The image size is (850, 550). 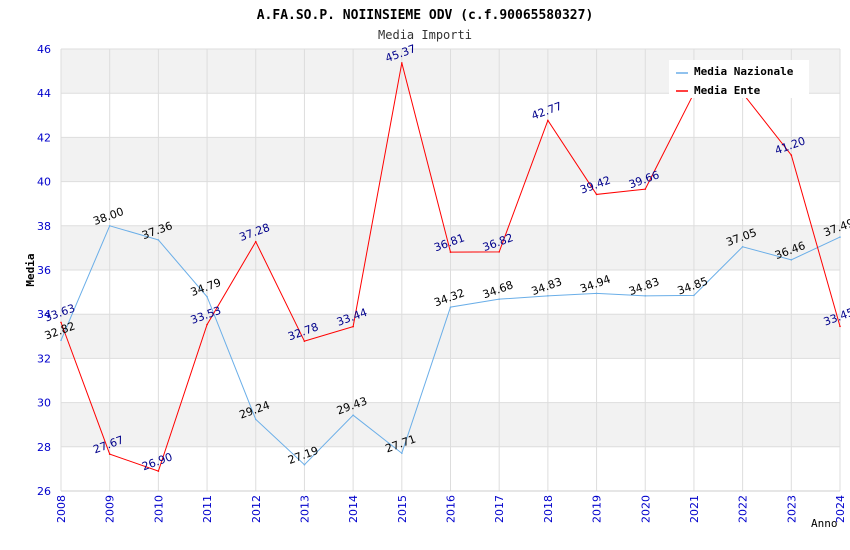 What do you see at coordinates (727, 90) in the screenshot?
I see `legend-label-media-ente: Media Ente` at bounding box center [727, 90].